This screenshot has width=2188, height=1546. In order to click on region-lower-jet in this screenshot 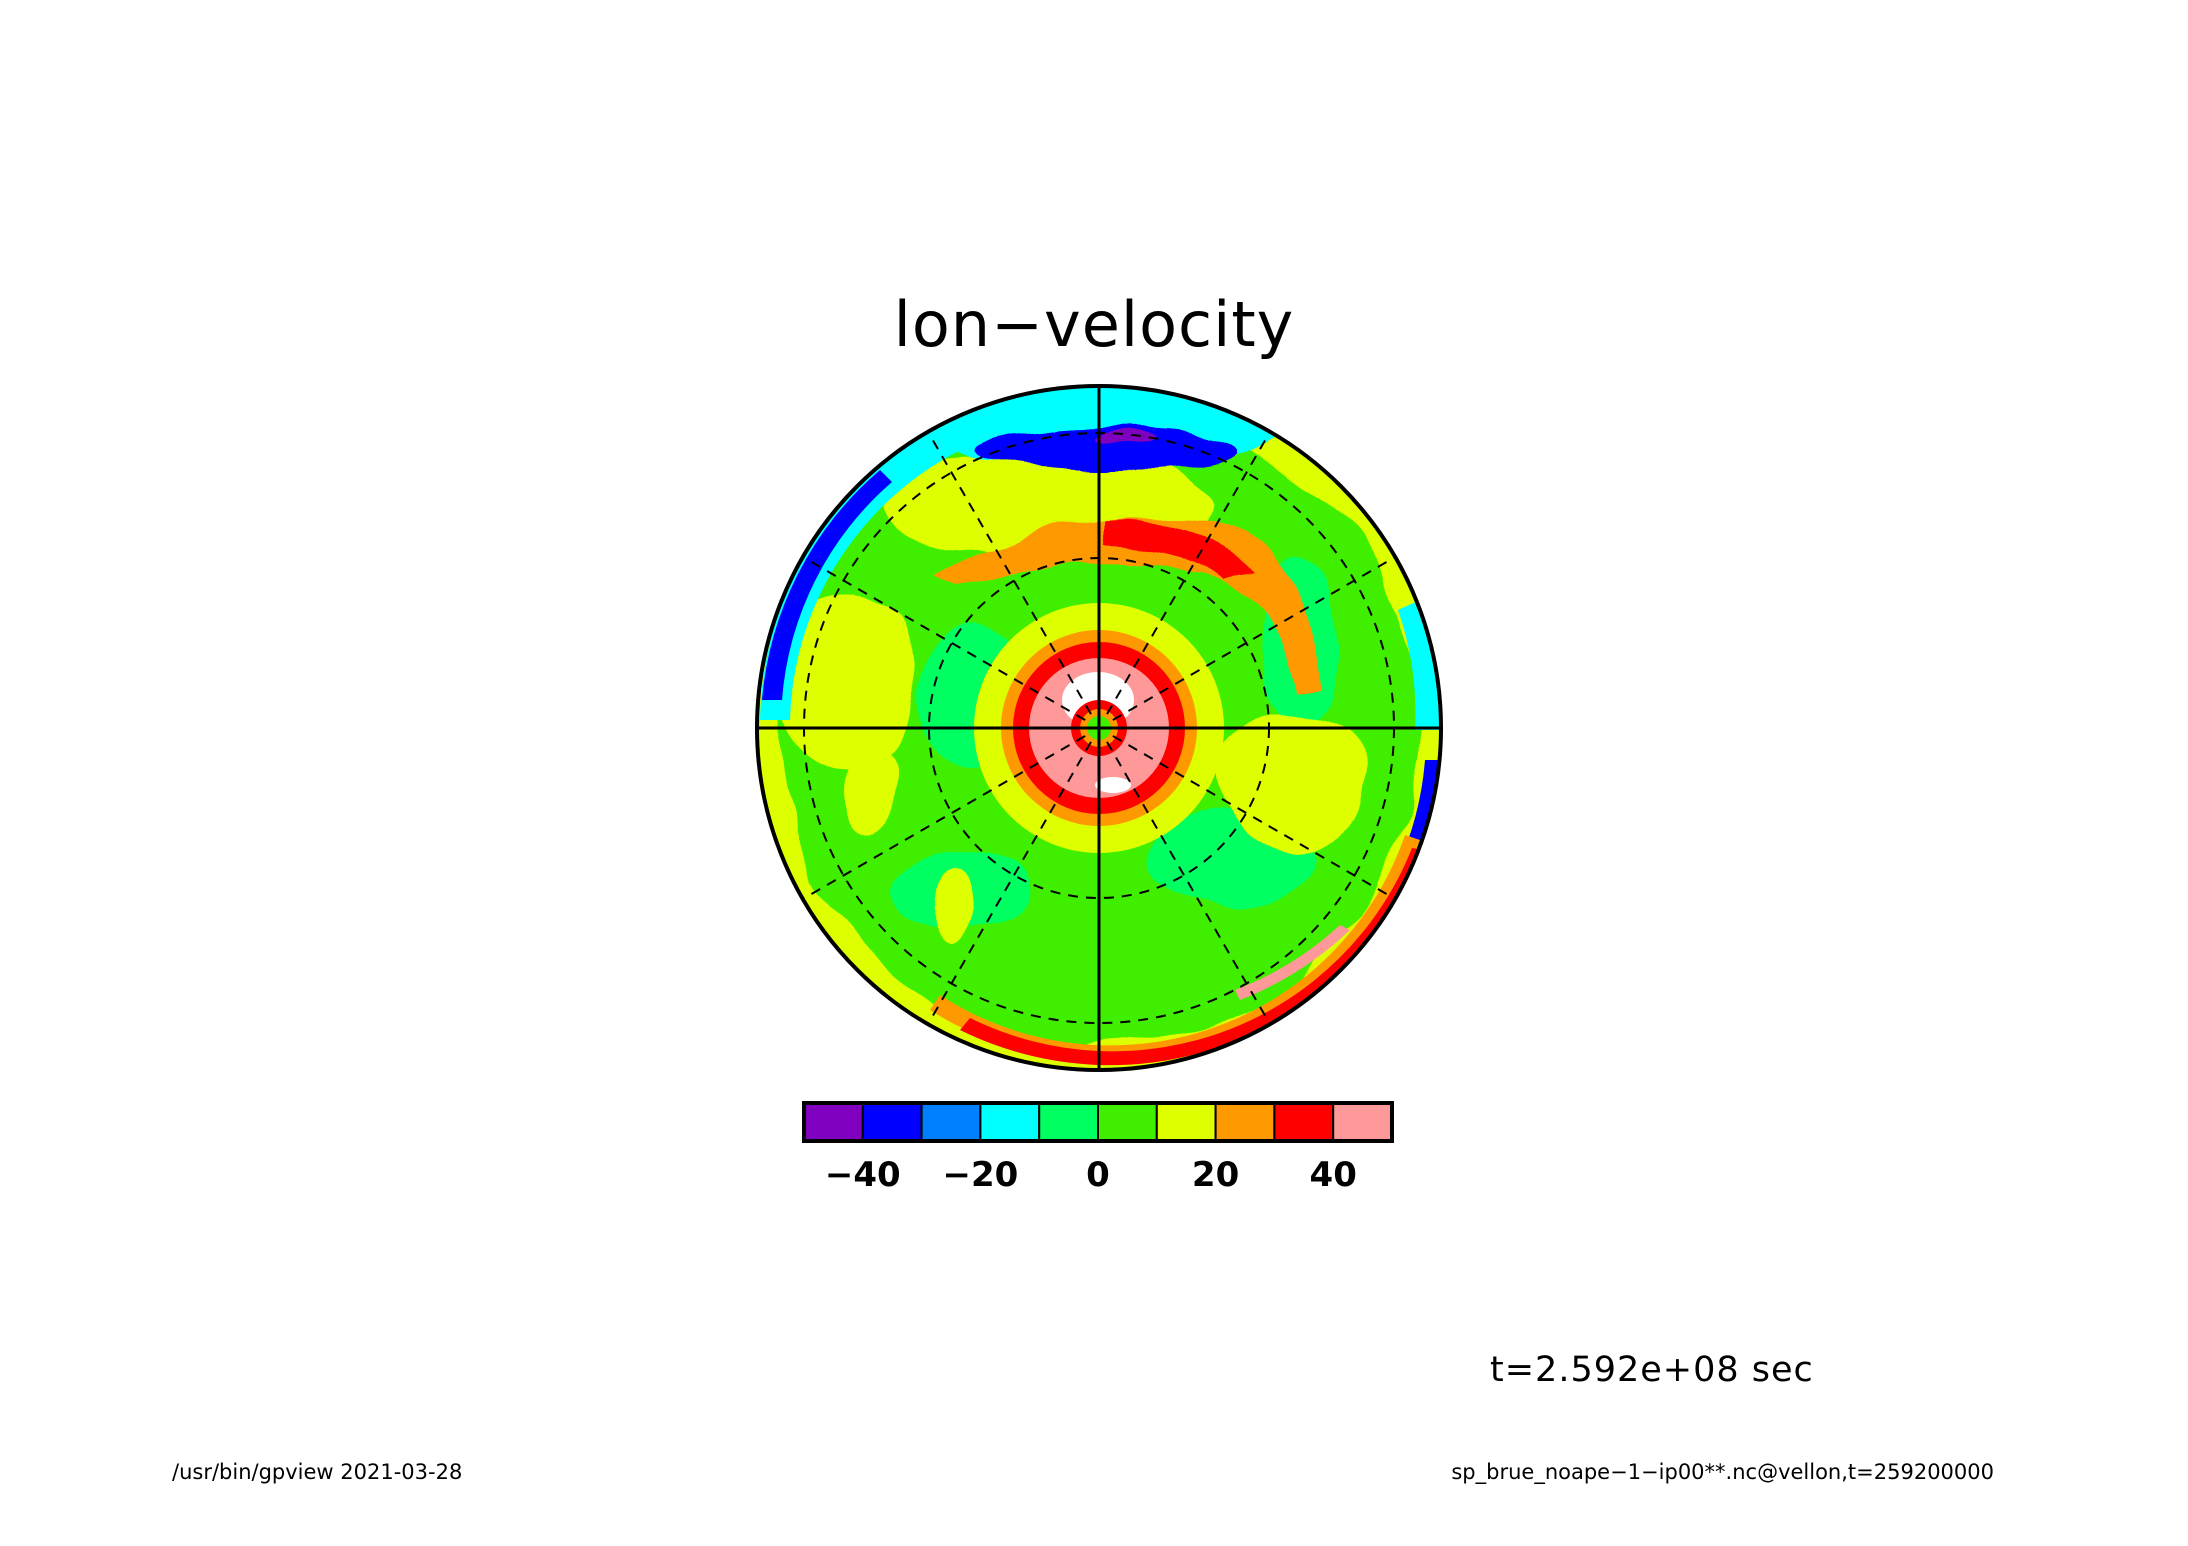, I will do `click(1177, 950)`.